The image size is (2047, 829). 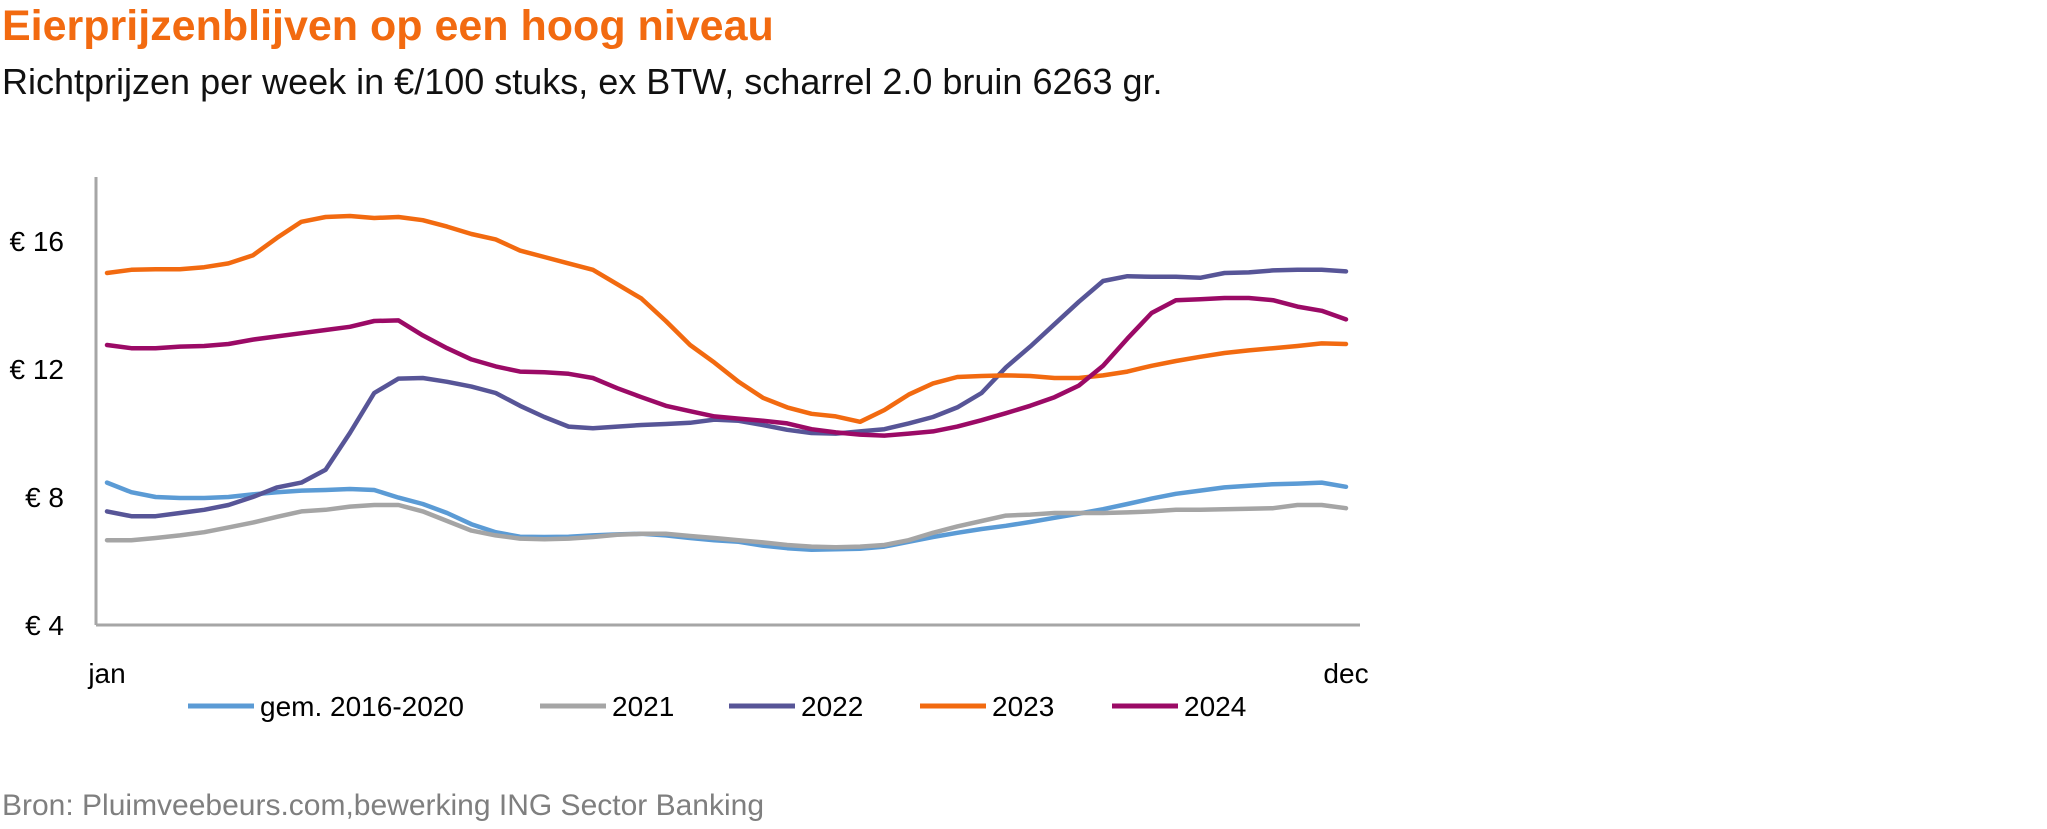 What do you see at coordinates (37, 433) in the screenshot?
I see `y-tick-group: € 4 € 8 € 12 € 16` at bounding box center [37, 433].